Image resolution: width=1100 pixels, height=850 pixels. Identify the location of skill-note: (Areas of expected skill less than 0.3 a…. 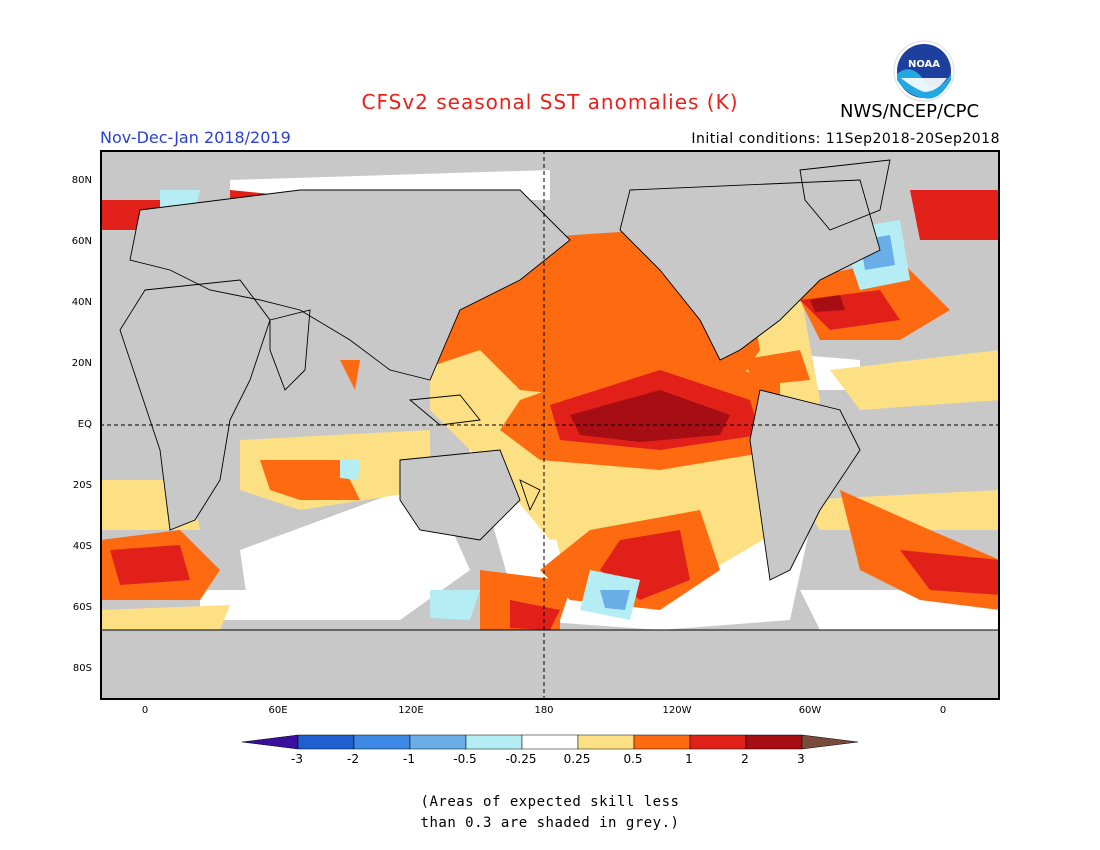
(550, 813).